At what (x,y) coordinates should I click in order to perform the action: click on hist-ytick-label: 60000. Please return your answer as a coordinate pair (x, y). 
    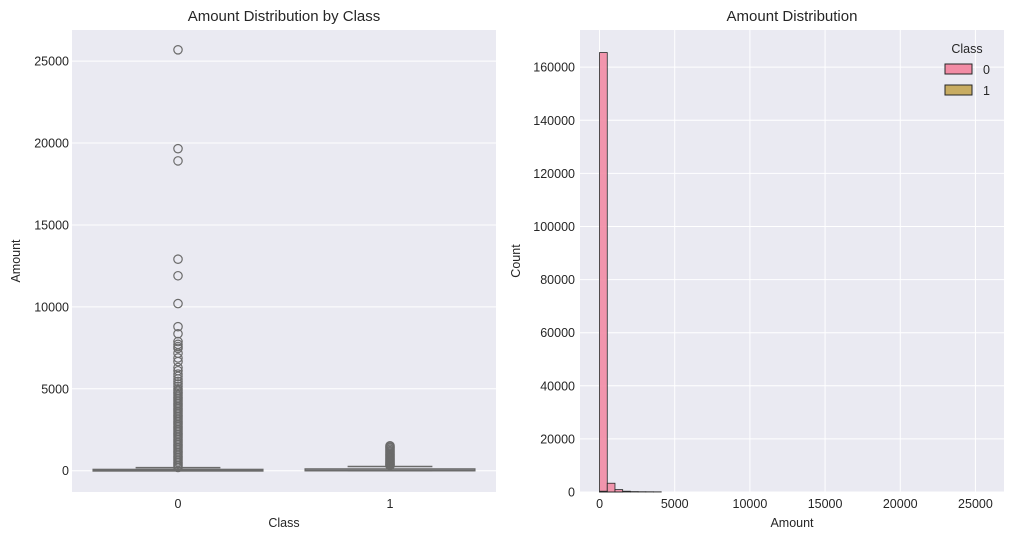
    Looking at the image, I should click on (557, 333).